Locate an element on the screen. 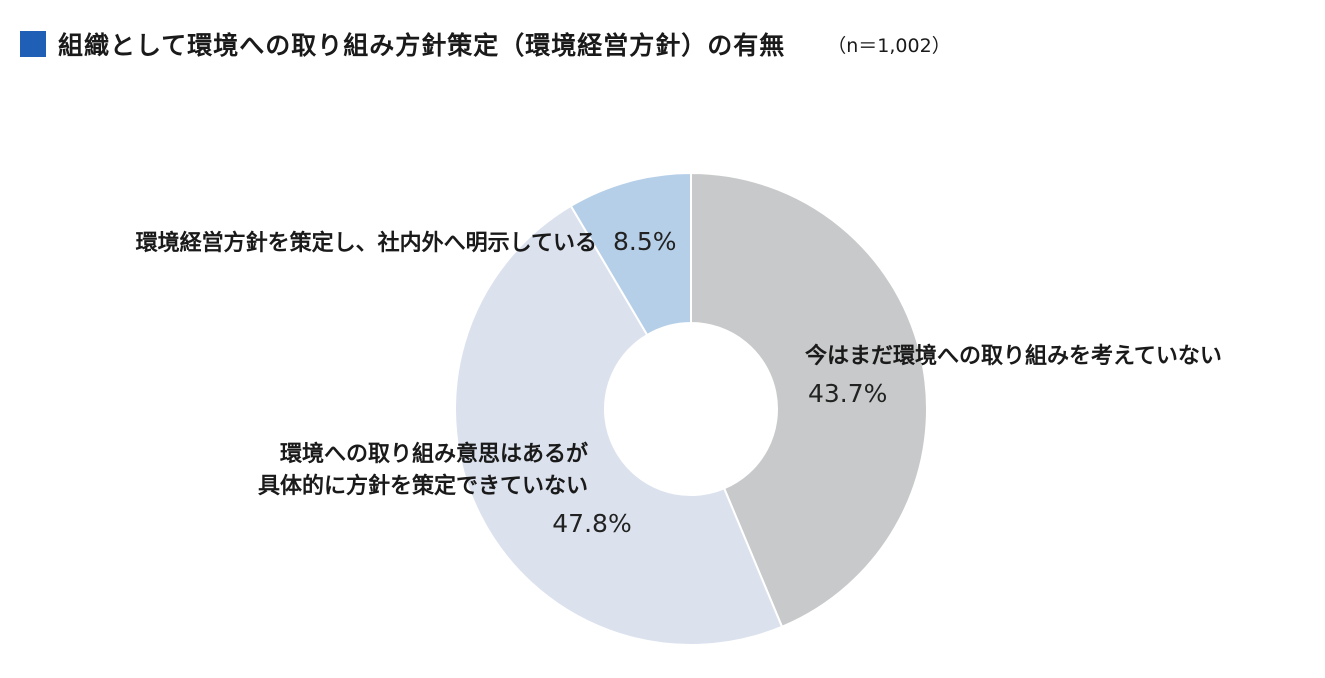 This screenshot has width=1325, height=678. slice-label-2-line-2: 具体的に方針を策定できていない is located at coordinates (423, 486).